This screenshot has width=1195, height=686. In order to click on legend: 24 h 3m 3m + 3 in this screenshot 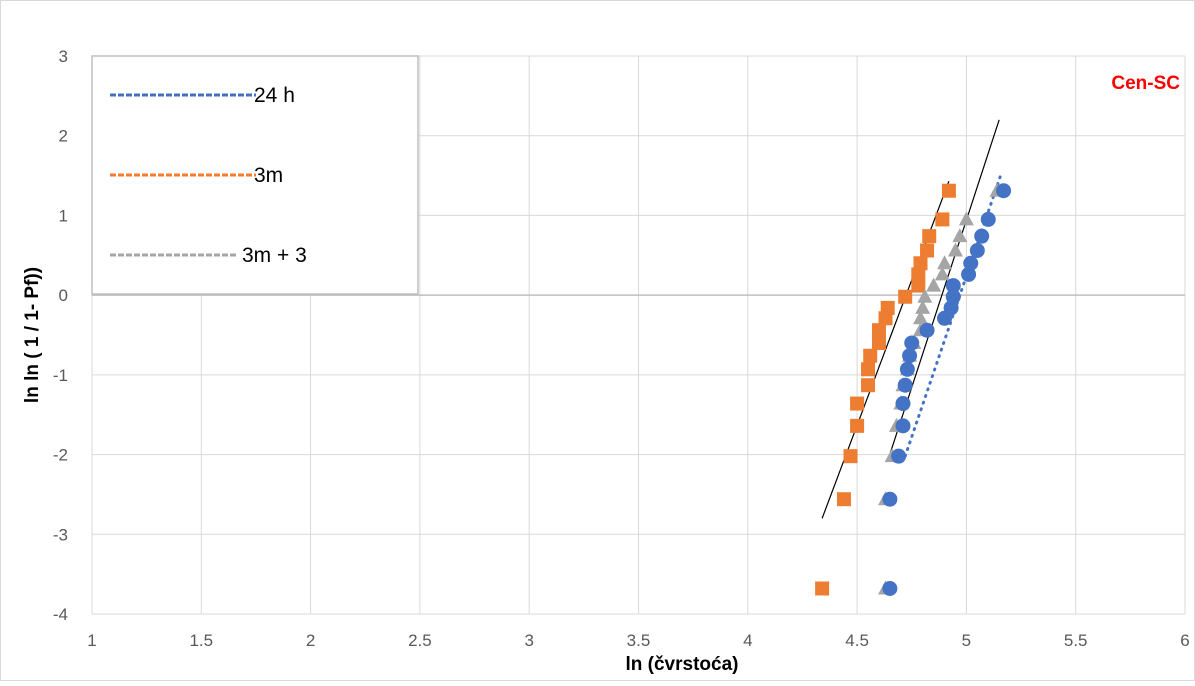, I will do `click(255, 175)`.